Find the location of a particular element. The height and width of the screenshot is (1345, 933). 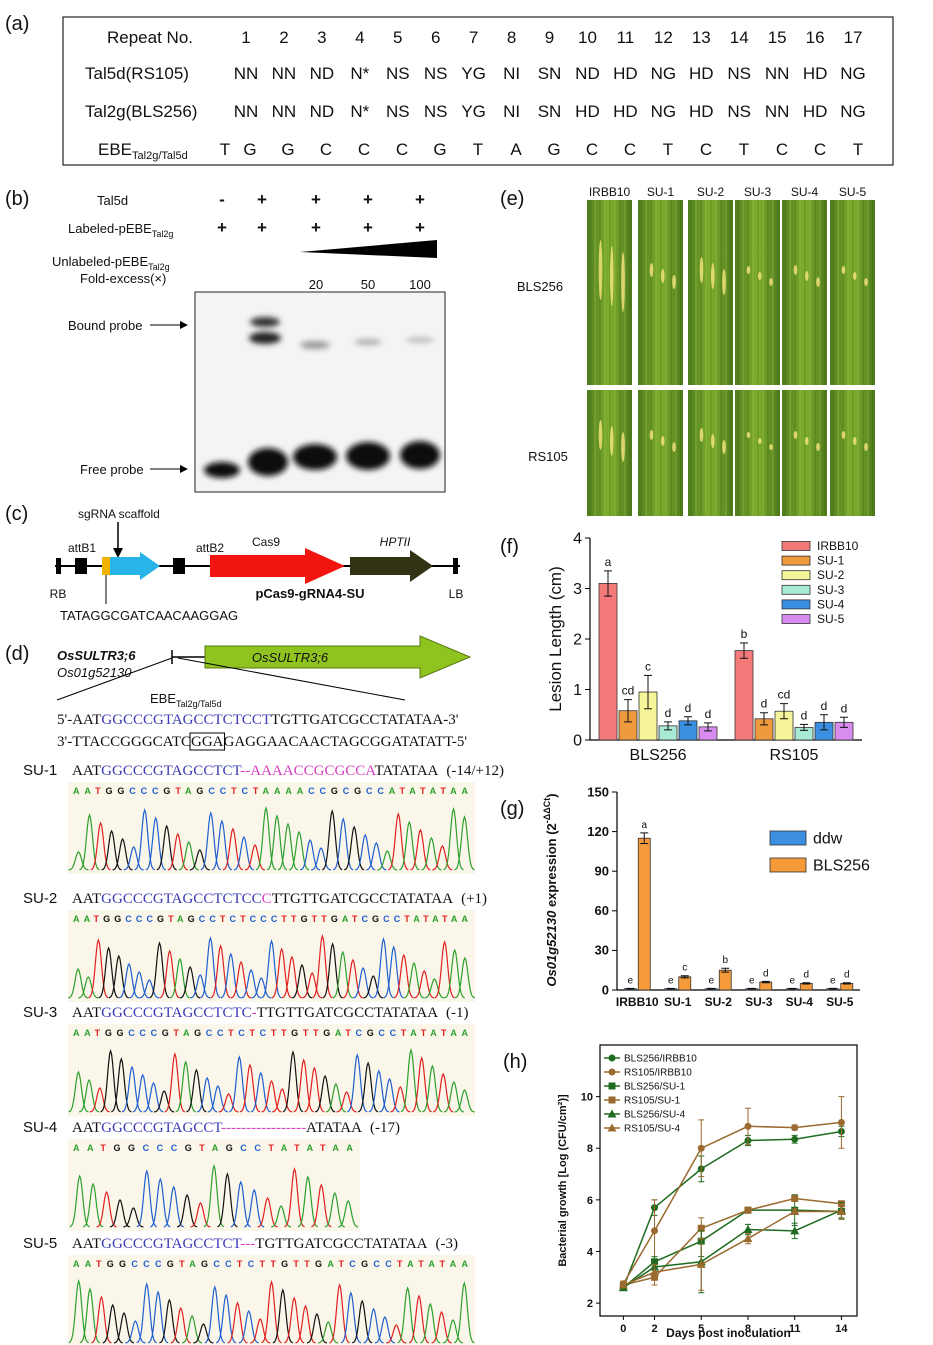

gene-arrow is located at coordinates (338, 657).